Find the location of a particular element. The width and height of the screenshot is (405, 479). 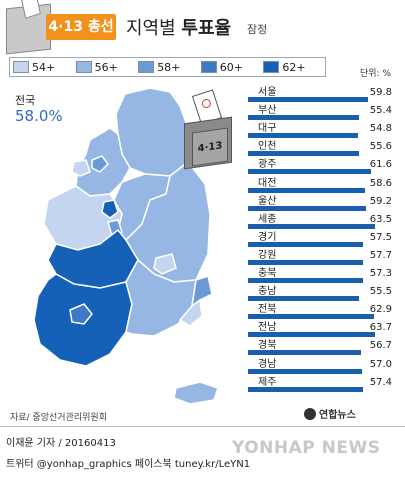

region-jeju is located at coordinates (196, 393).